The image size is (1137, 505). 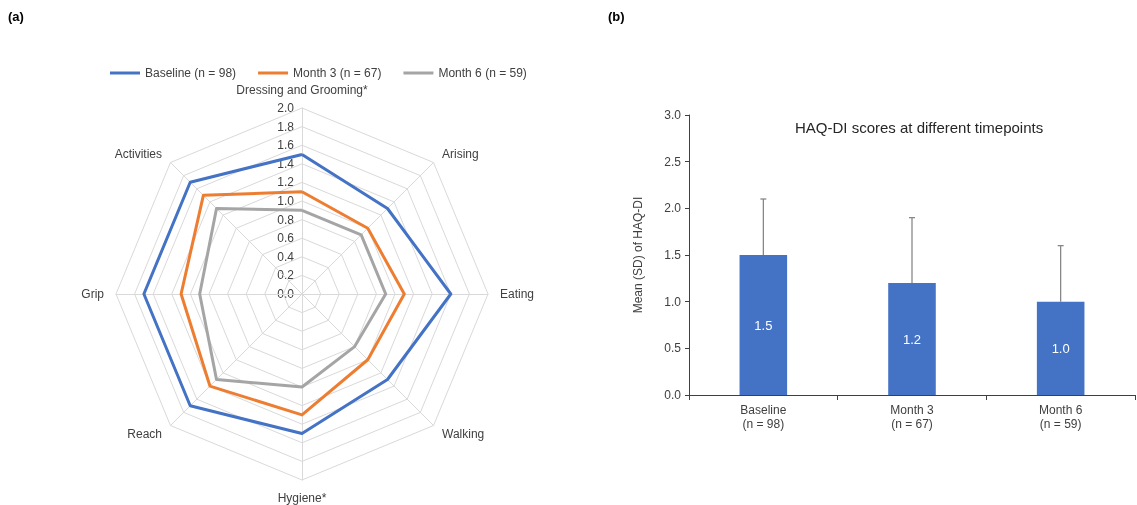 What do you see at coordinates (482, 73) in the screenshot?
I see `legend-label: Month 6 (n = 59)` at bounding box center [482, 73].